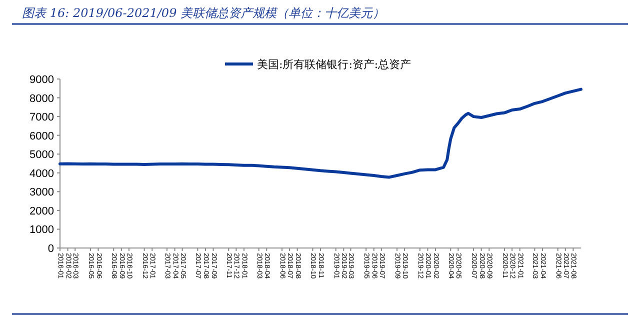  I want to click on chart-title: 图表 16: 2019/06-2021/09 美联储总资产规模（单位：十亿美元）, so click(203, 13).